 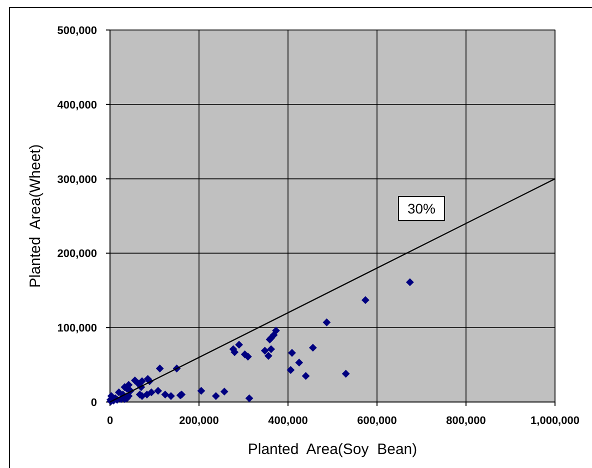 What do you see at coordinates (93, 403) in the screenshot?
I see `y-tick-label: 0` at bounding box center [93, 403].